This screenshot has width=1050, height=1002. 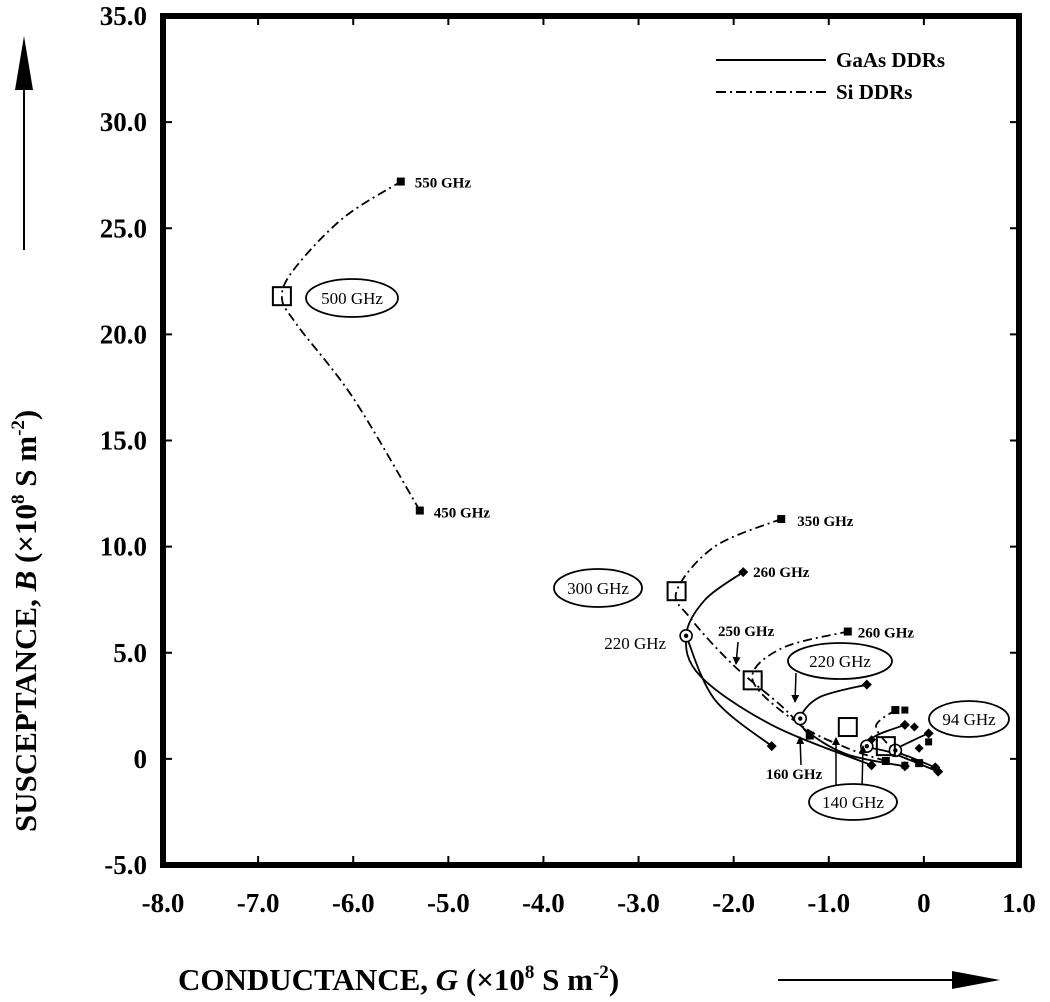 What do you see at coordinates (924, 903) in the screenshot?
I see `x-tick-label: 0` at bounding box center [924, 903].